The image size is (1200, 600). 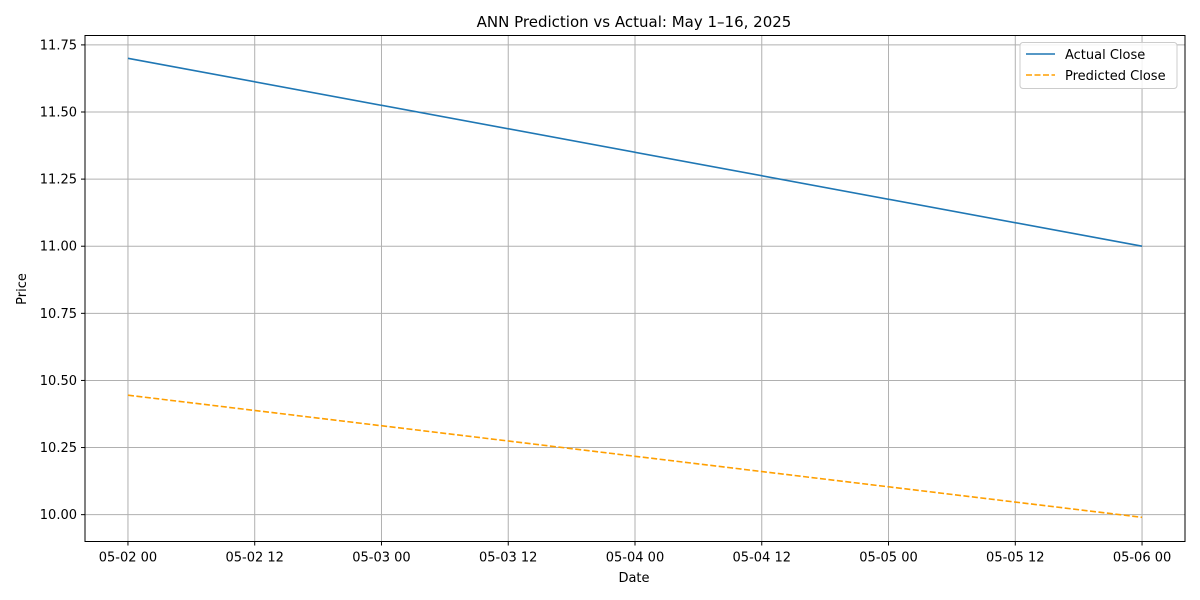 What do you see at coordinates (58, 247) in the screenshot?
I see `y-tick-label: 11.00` at bounding box center [58, 247].